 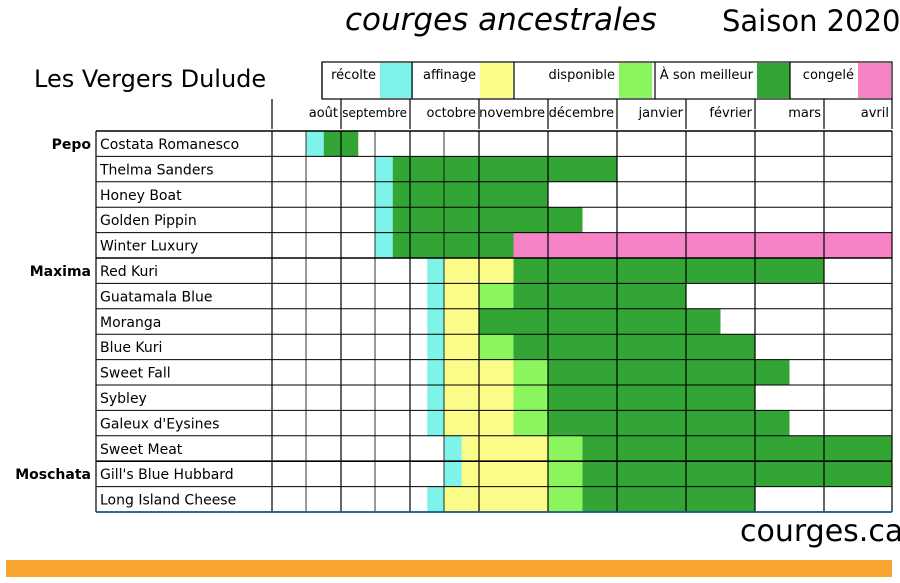 What do you see at coordinates (168, 501) in the screenshot?
I see `variety-name: Long Island Cheese` at bounding box center [168, 501].